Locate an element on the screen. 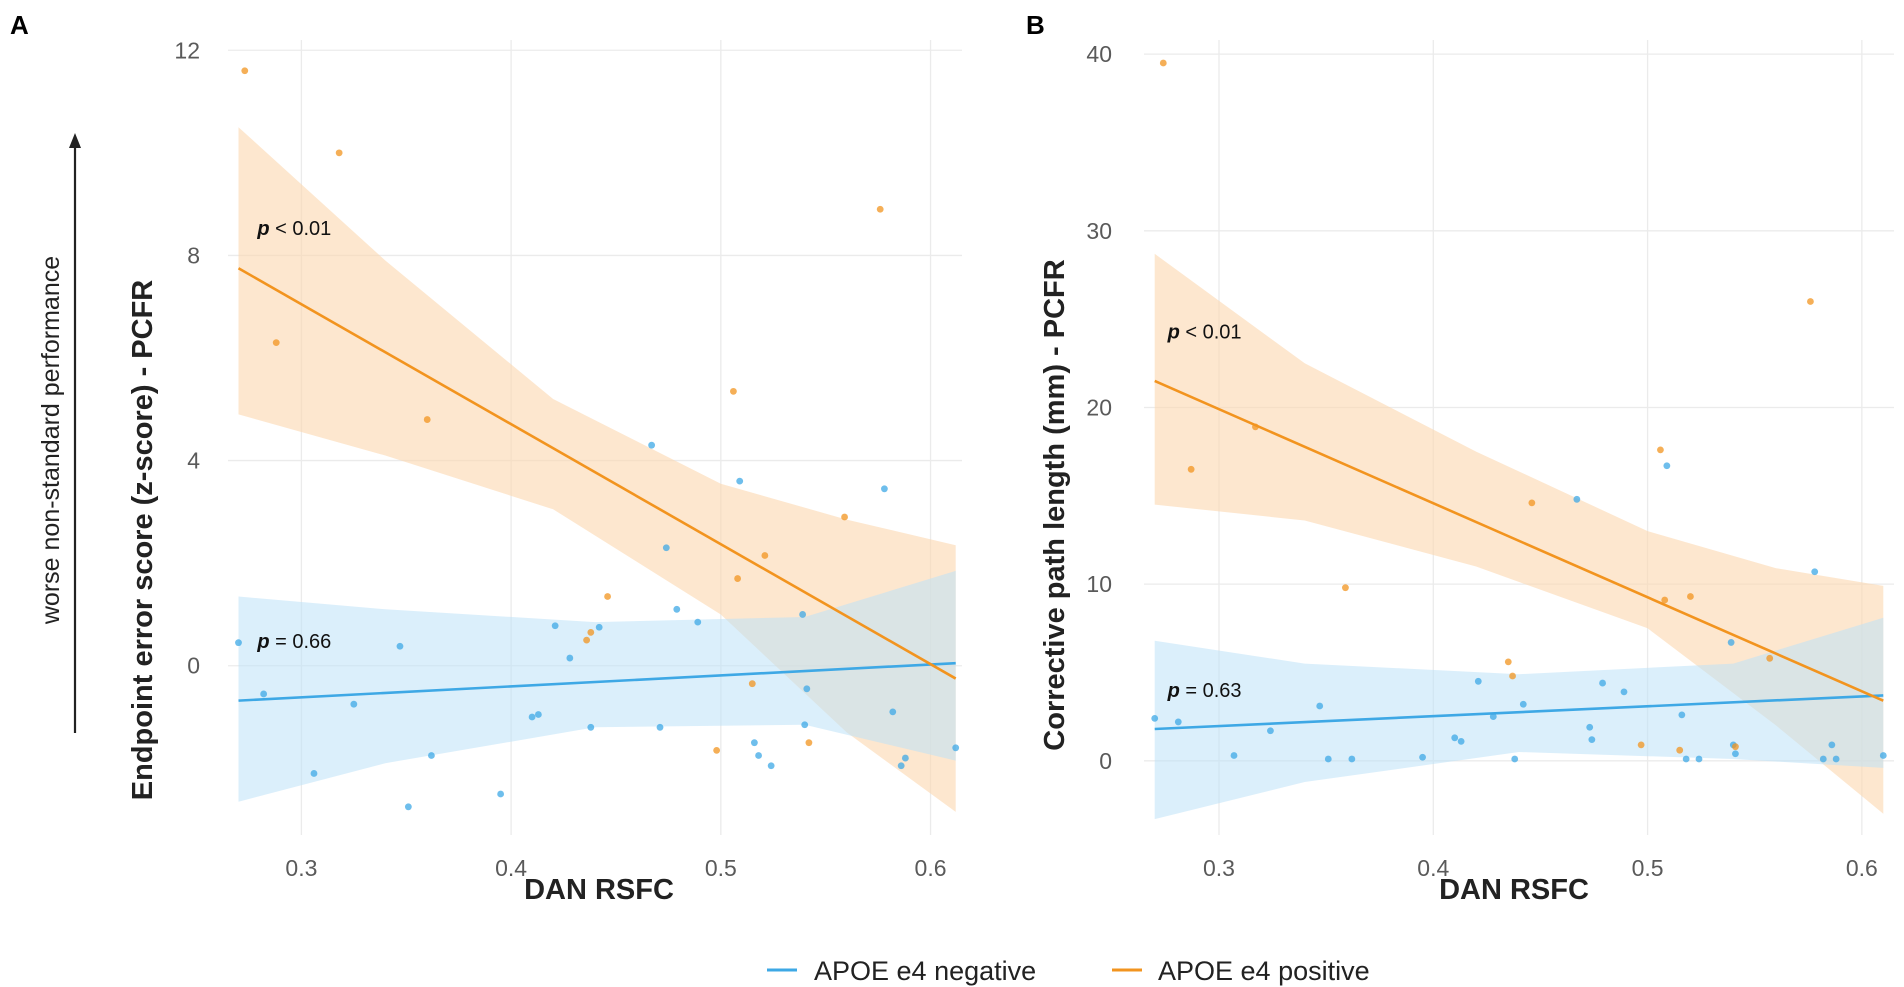 This screenshot has height=987, width=1904. panel-a-x-tick-label: 0.4 is located at coordinates (511, 868).